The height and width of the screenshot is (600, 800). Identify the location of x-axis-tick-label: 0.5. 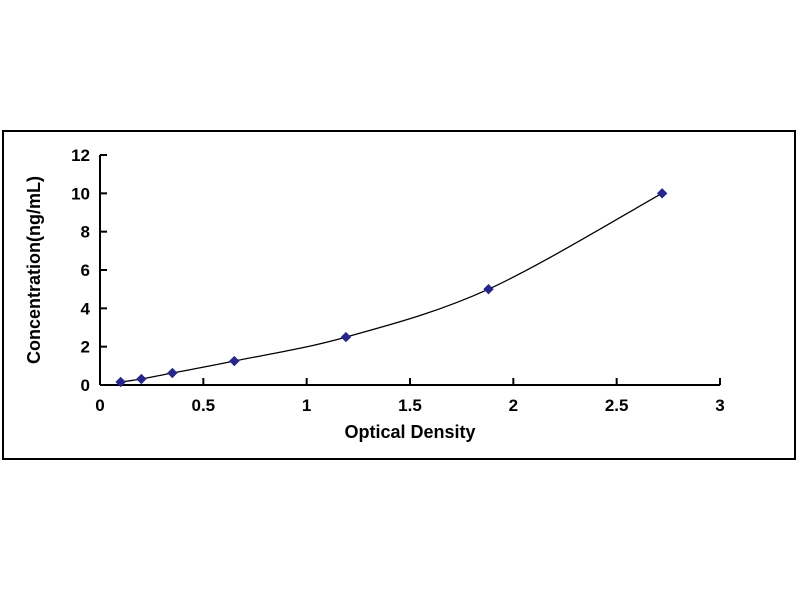
(204, 405).